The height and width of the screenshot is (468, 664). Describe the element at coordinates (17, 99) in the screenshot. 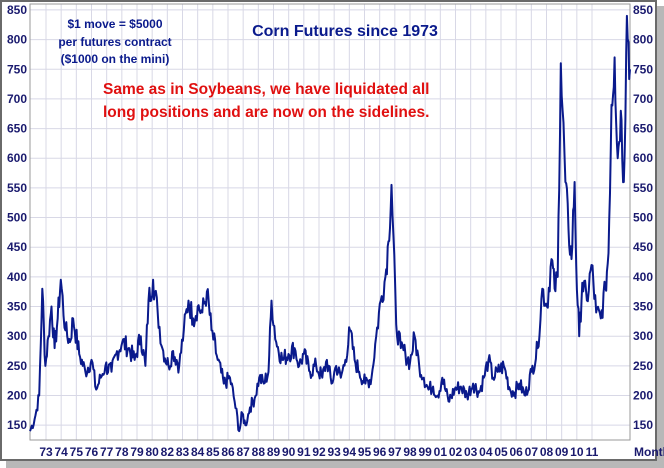

I see `y-tick-label-left: 700` at that location.